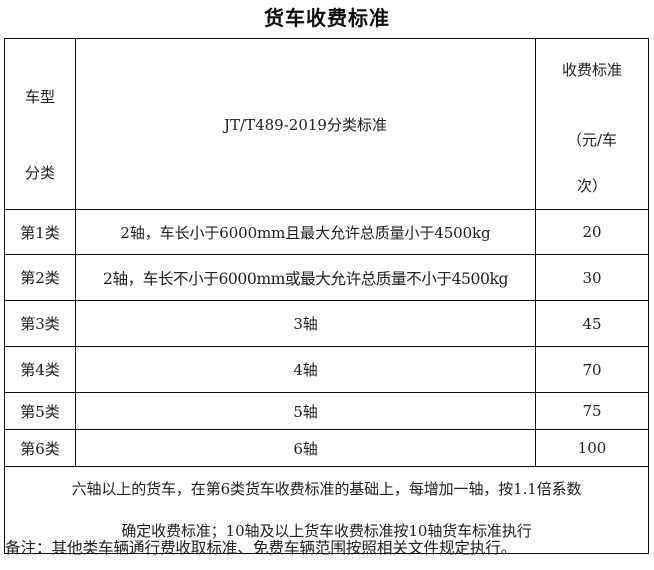  I want to click on table-row: 第2类 2轴，车长不小于6000mm或最大允许总质量不小于4500kg 30, so click(326, 277).